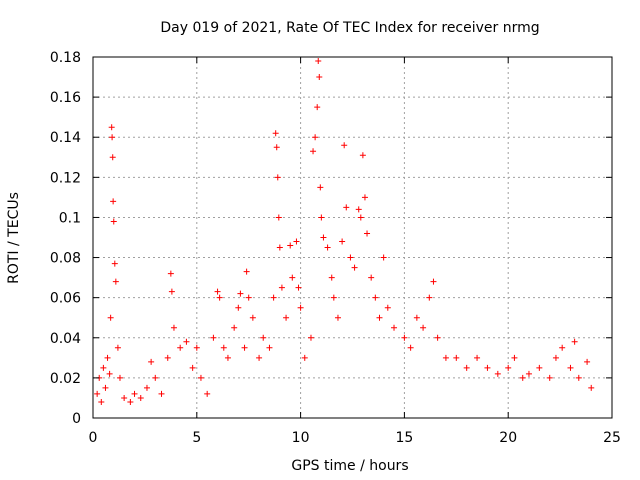  What do you see at coordinates (93, 438) in the screenshot?
I see `x-tick-label: 0` at bounding box center [93, 438].